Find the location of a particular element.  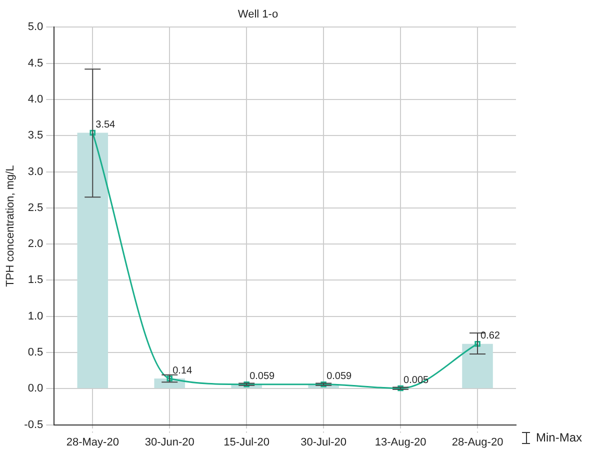

y-tick-label: 0.5 is located at coordinates (36, 352).